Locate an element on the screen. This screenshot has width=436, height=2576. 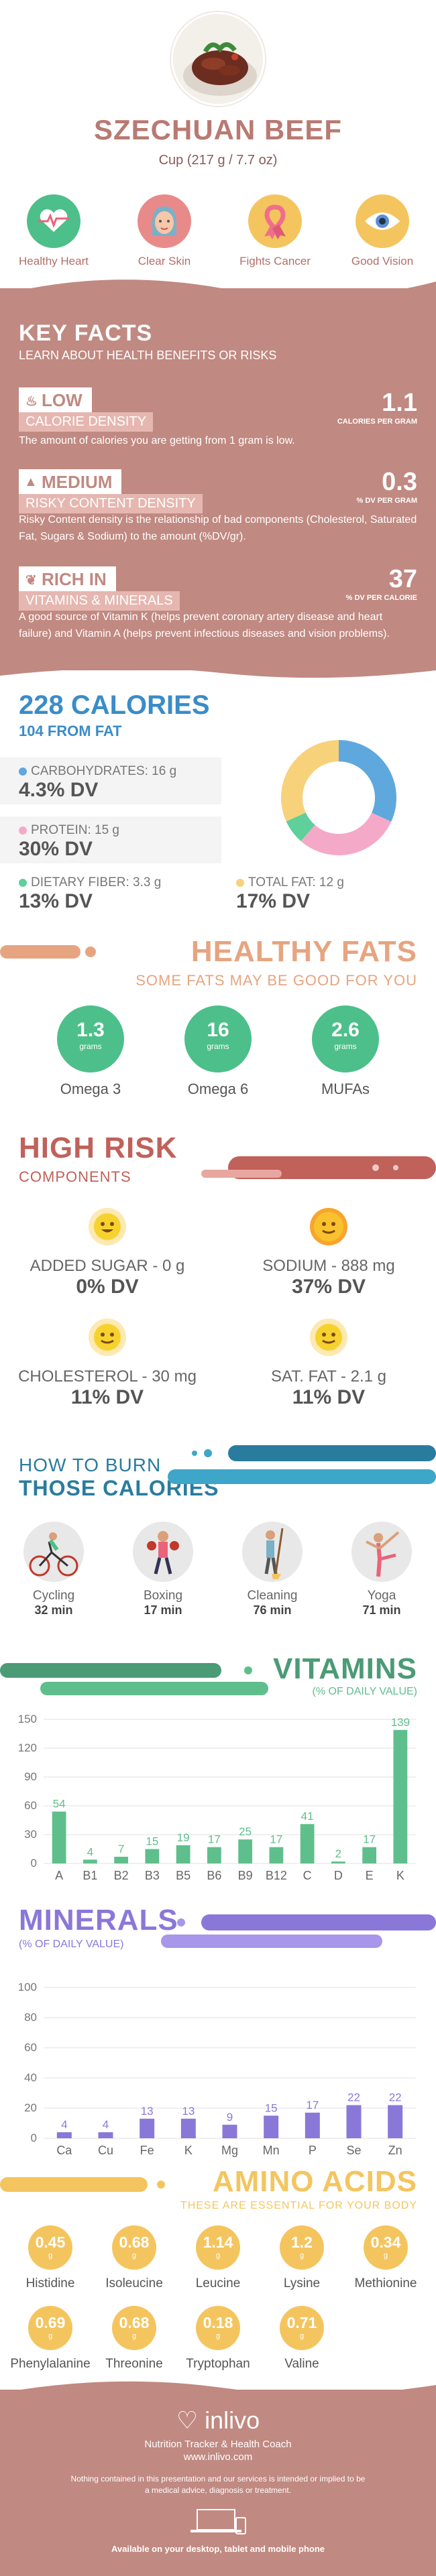
fact-vitamins-minerals: ❦ RICH IN VITAMINS & MINERALS is located at coordinates (100, 588).